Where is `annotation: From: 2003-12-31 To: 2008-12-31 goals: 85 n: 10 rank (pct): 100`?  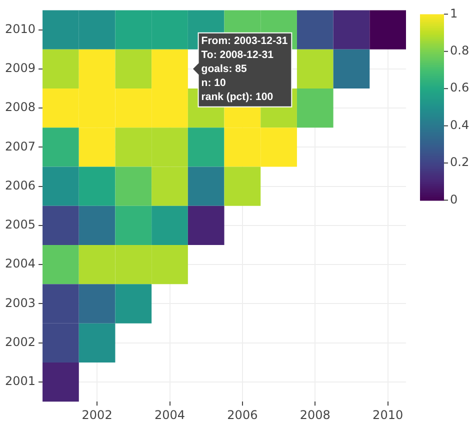
annotation: From: 2003-12-31 To: 2008-12-31 goals: 85 n: 10 rank (pct): 100 is located at coordinates (244, 69).